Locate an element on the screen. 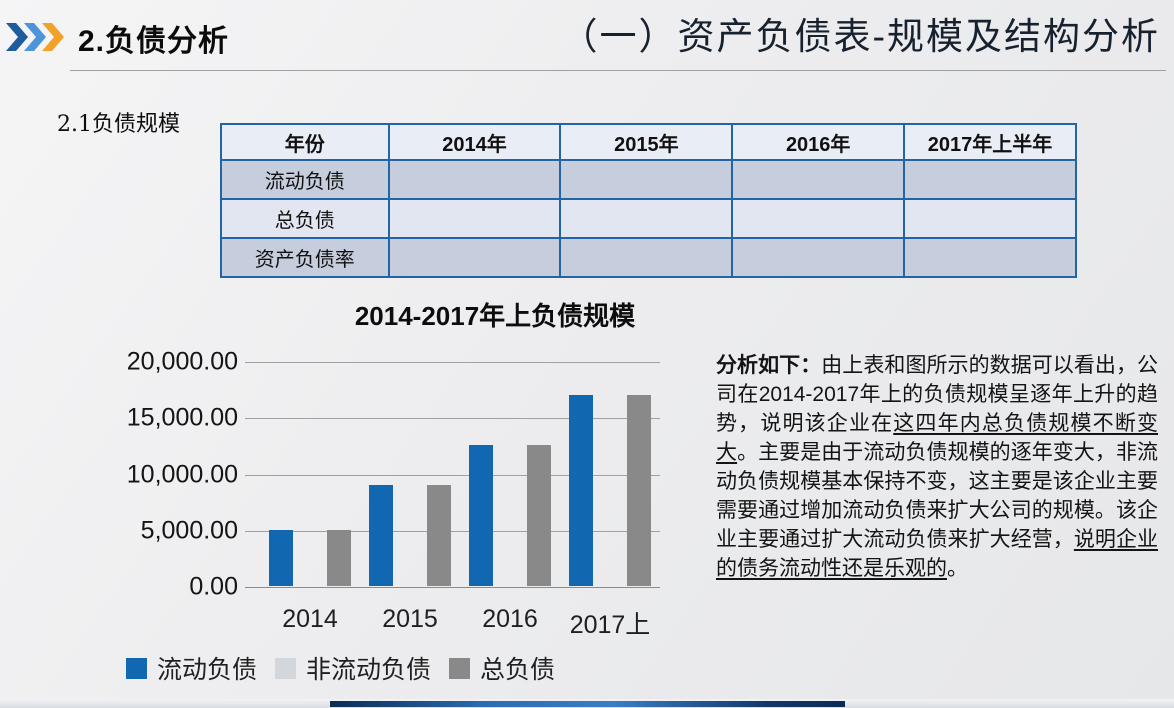 Image resolution: width=1174 pixels, height=708 pixels. y-tick-label: 5,000.00 is located at coordinates (189, 530).